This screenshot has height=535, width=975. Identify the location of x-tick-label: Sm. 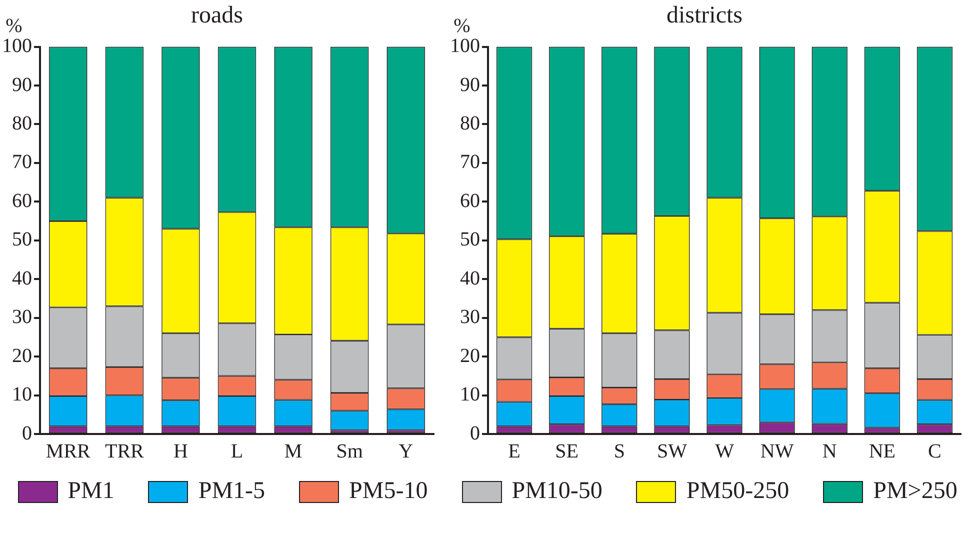
(350, 451).